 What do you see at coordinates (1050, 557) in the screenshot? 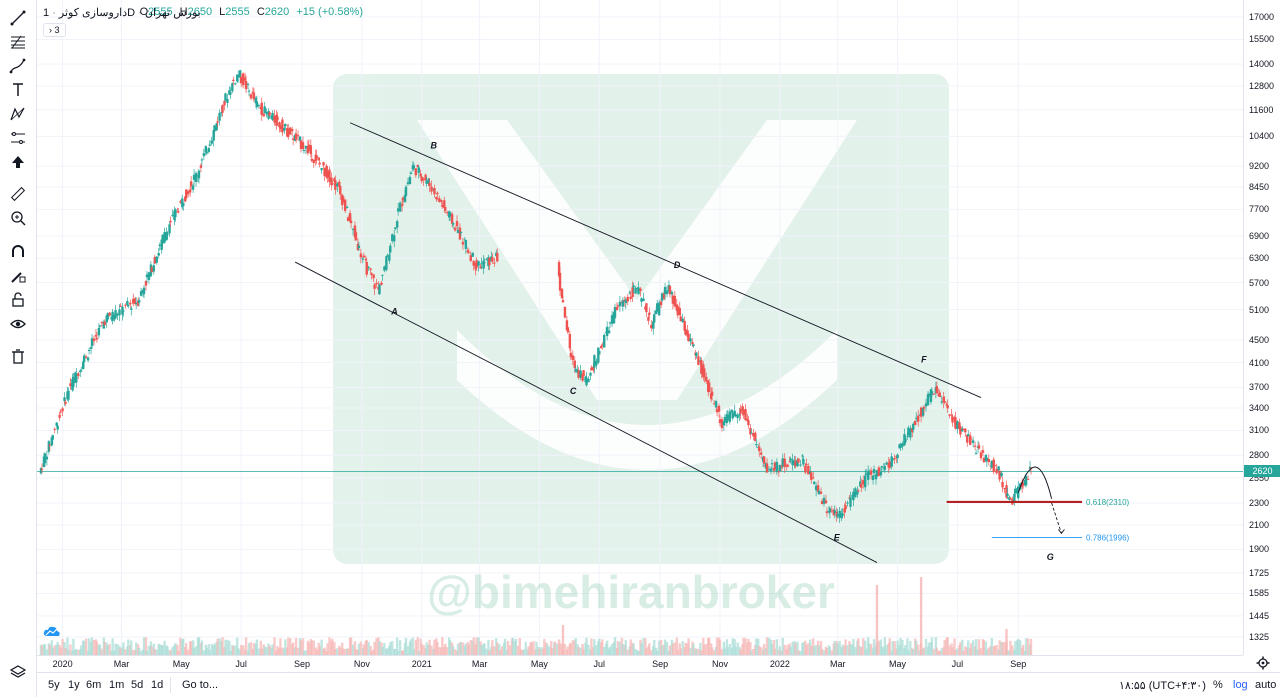
I see `wave-label-g: G` at bounding box center [1050, 557].